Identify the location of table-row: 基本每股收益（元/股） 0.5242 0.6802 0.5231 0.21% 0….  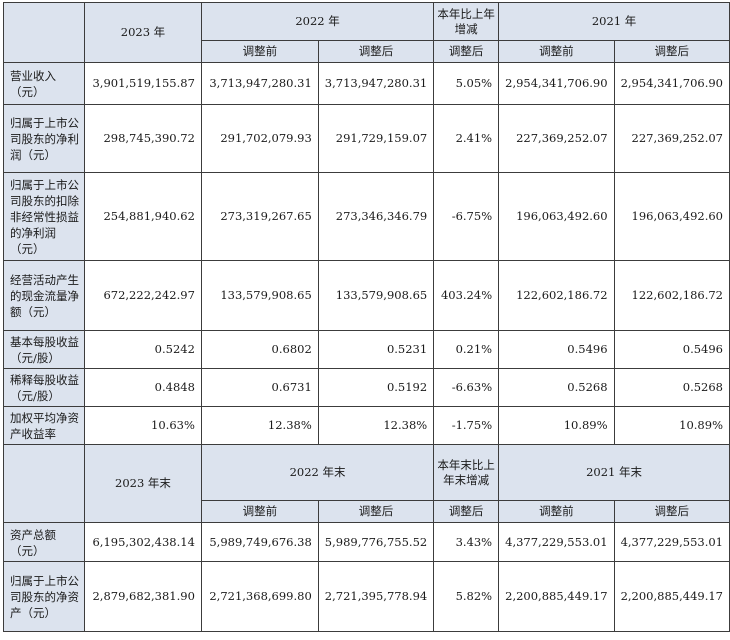
(366, 349).